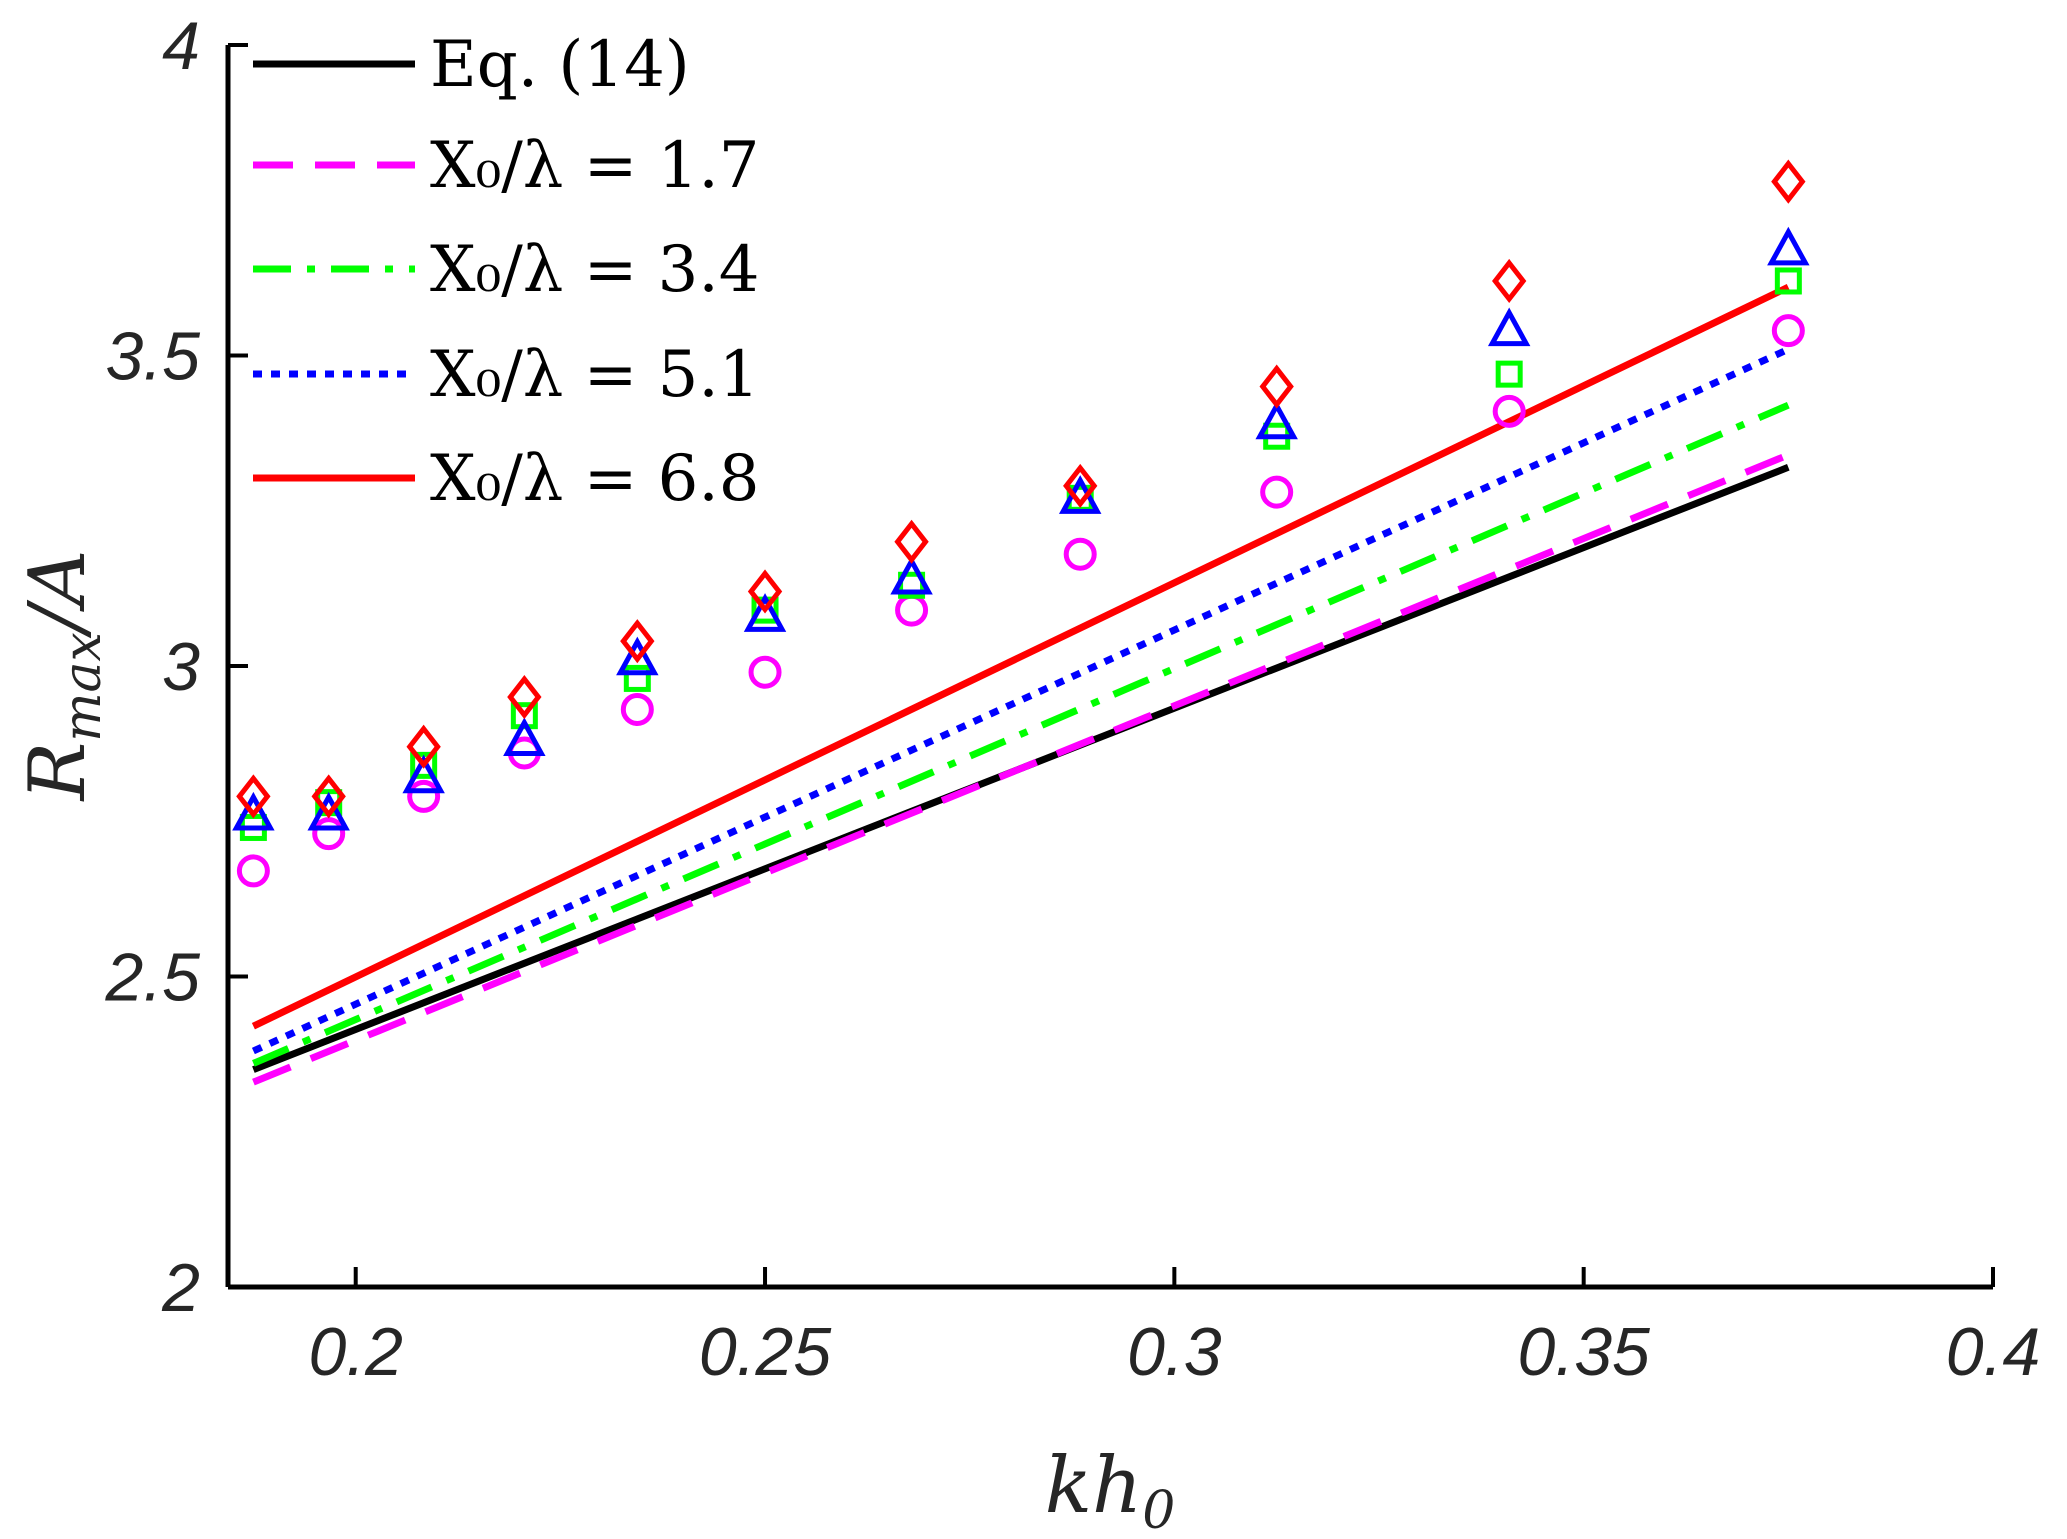 This screenshot has height=1539, width=2067. What do you see at coordinates (765, 1352) in the screenshot?
I see `x-tick-label: 0.25` at bounding box center [765, 1352].